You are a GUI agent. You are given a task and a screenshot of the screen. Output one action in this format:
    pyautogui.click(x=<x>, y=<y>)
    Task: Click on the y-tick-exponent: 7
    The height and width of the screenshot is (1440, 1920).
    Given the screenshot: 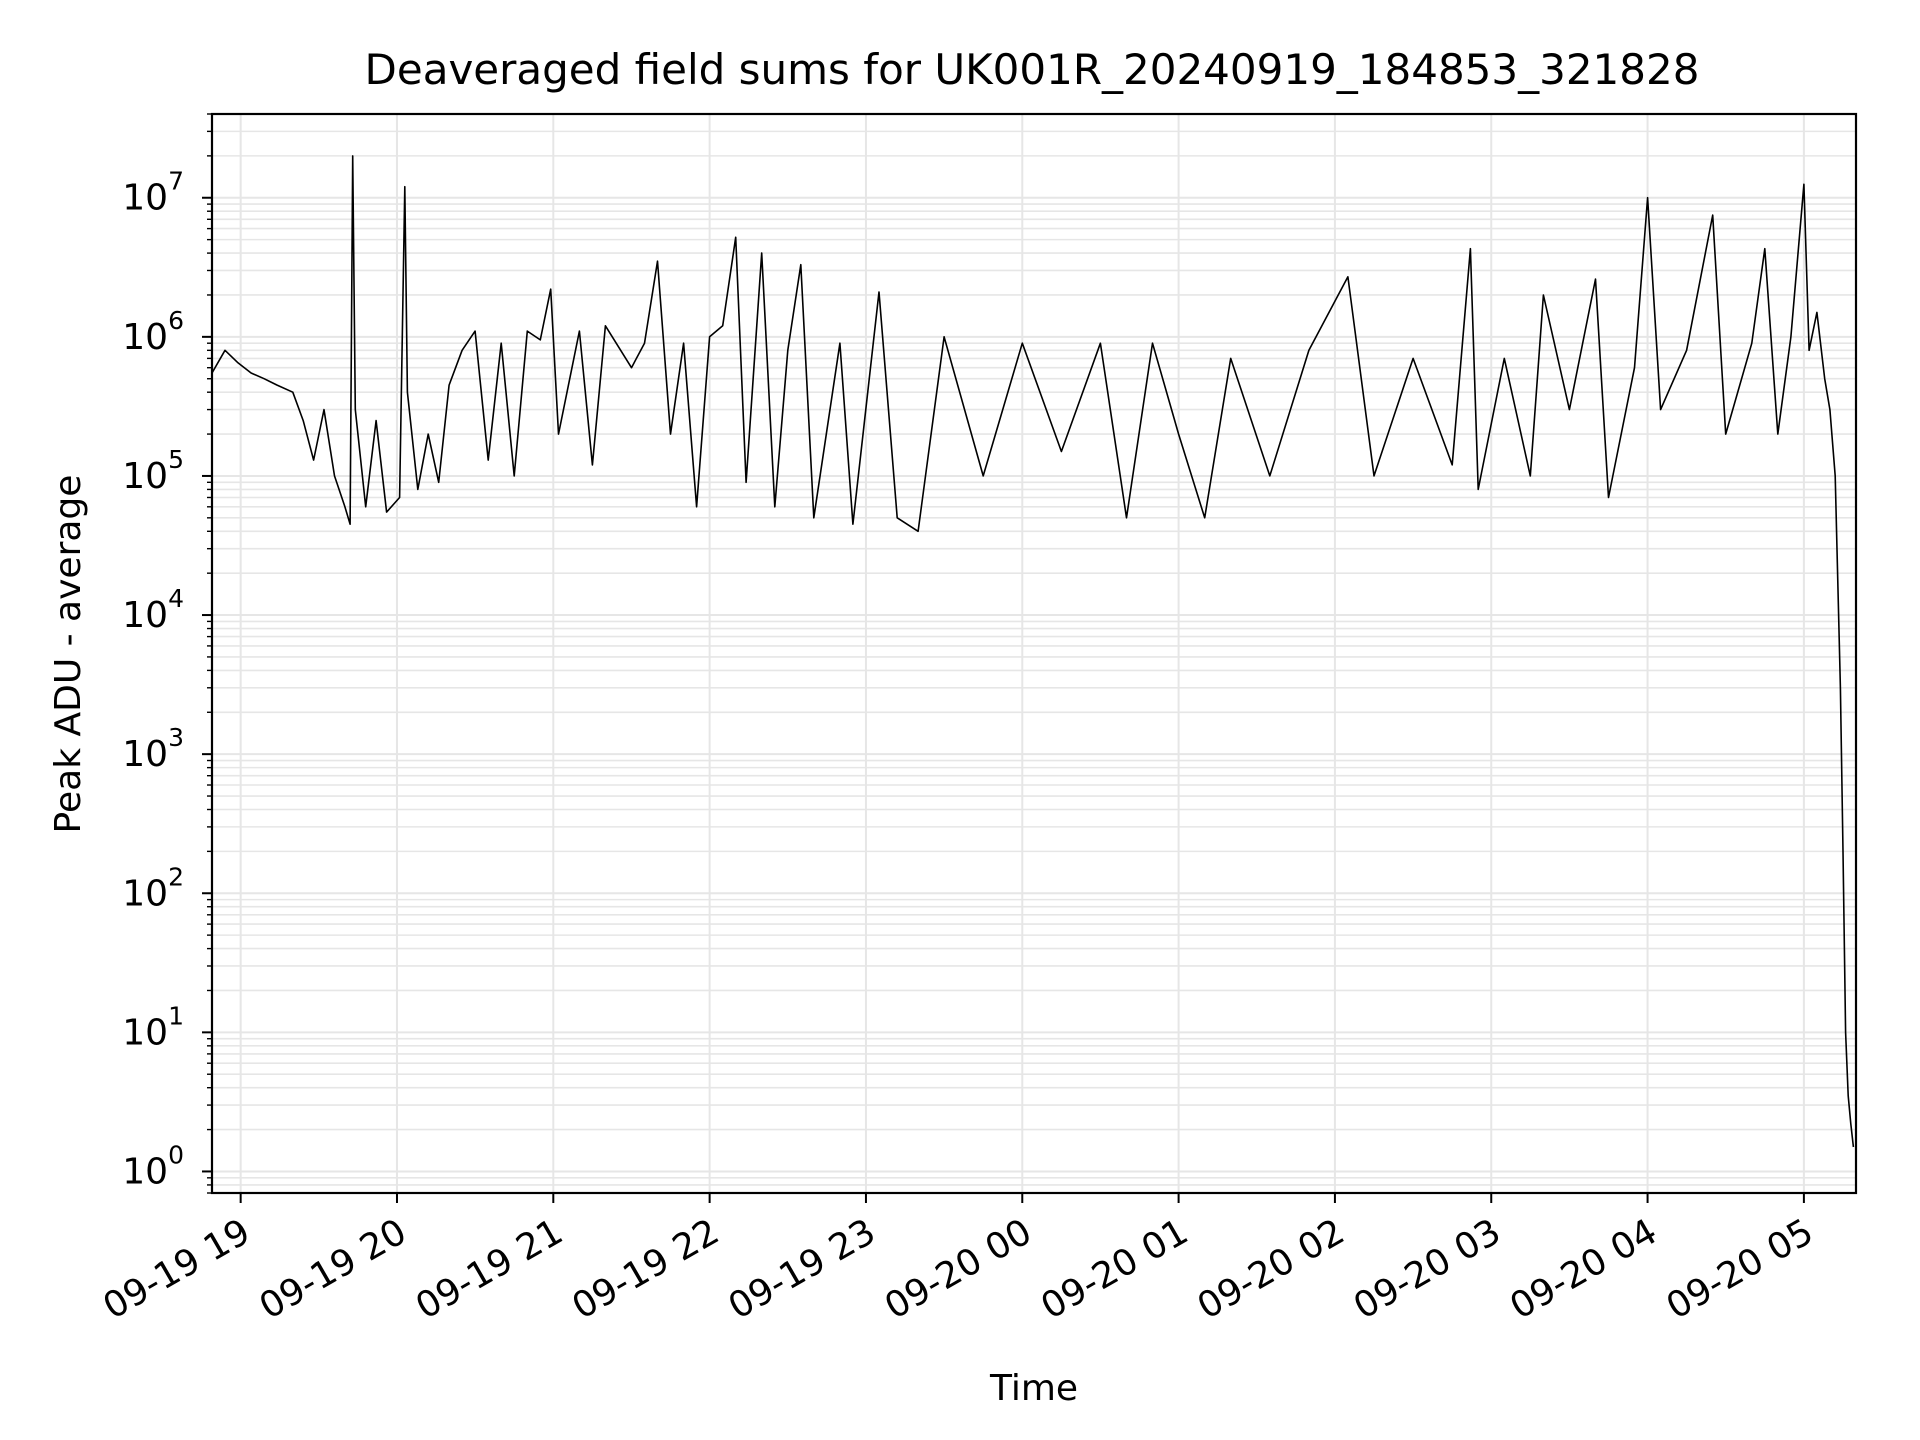 What is the action you would take?
    pyautogui.click(x=176, y=181)
    